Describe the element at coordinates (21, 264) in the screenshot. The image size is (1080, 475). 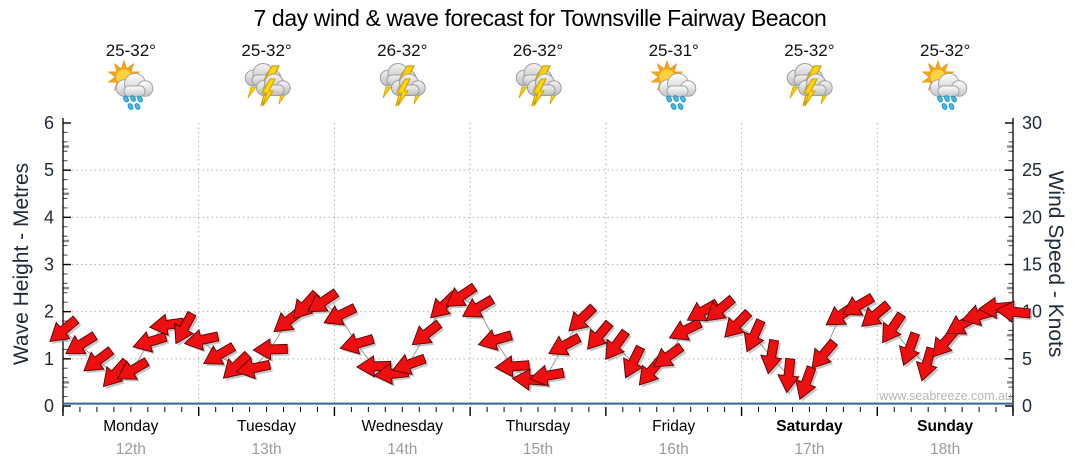
I see `wave-height-axis-label: Wave Height - Metres` at that location.